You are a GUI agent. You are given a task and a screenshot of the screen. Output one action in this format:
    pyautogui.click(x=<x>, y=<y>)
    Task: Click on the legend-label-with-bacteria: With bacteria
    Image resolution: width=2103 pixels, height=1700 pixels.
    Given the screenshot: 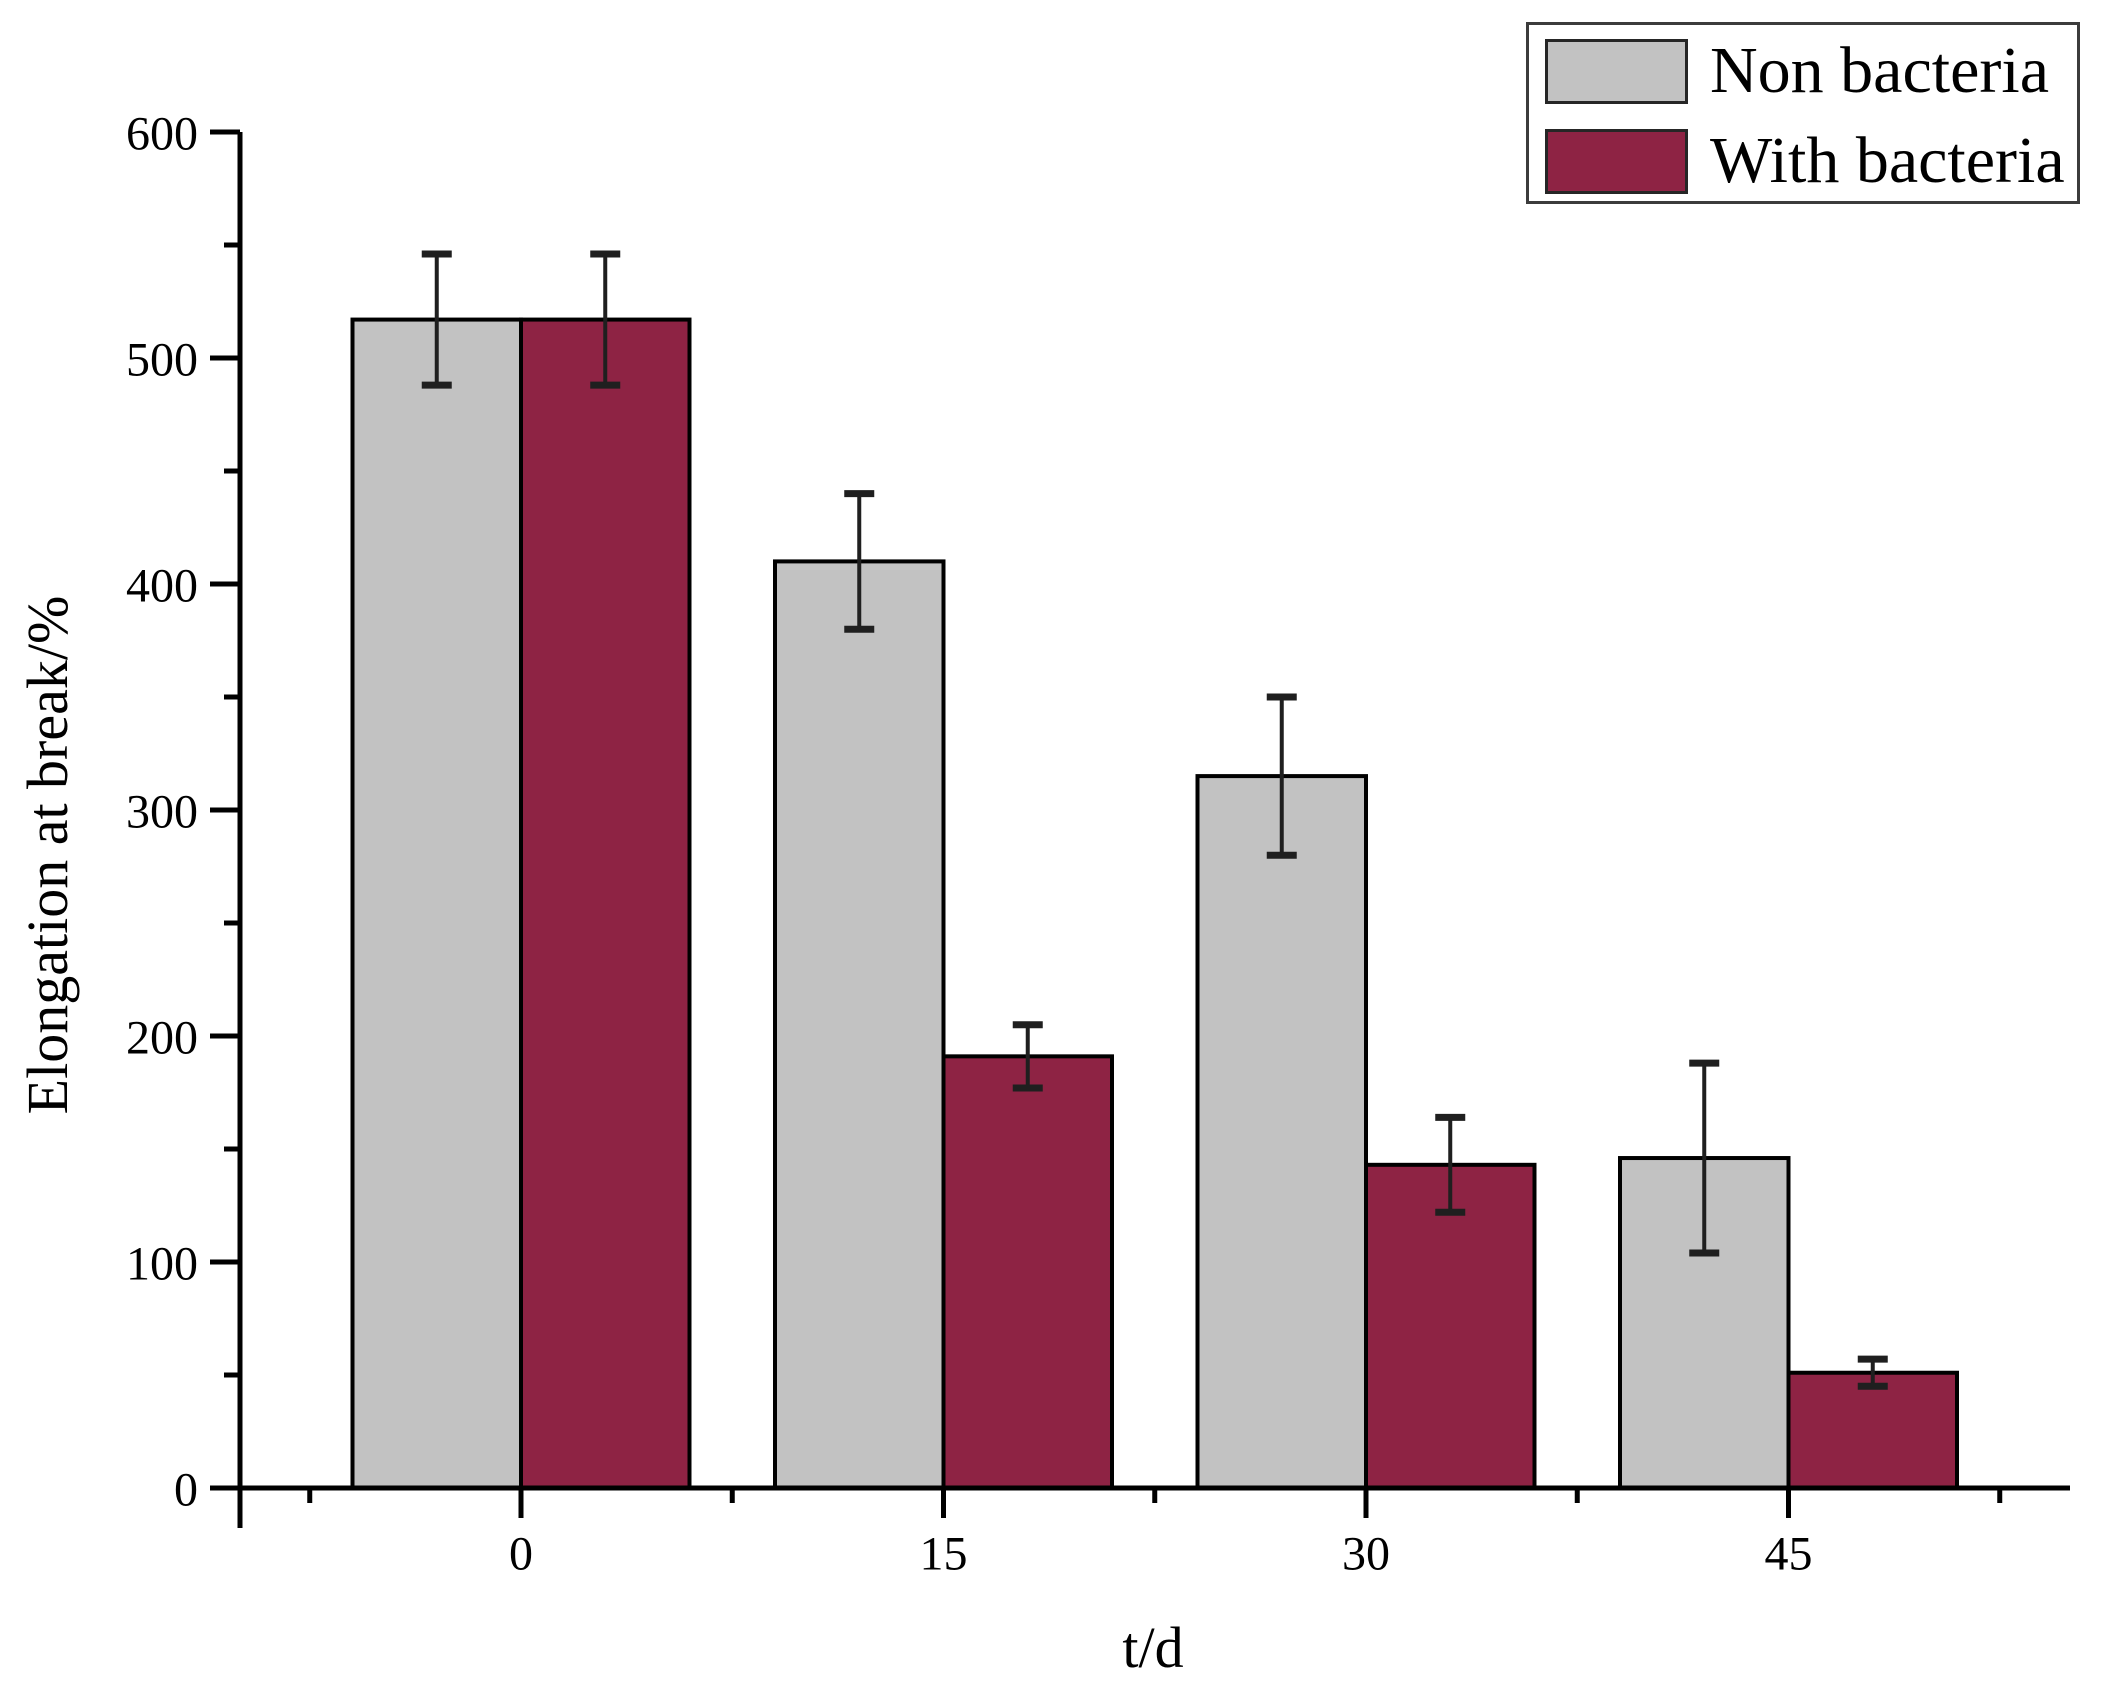 What is the action you would take?
    pyautogui.click(x=1887, y=160)
    